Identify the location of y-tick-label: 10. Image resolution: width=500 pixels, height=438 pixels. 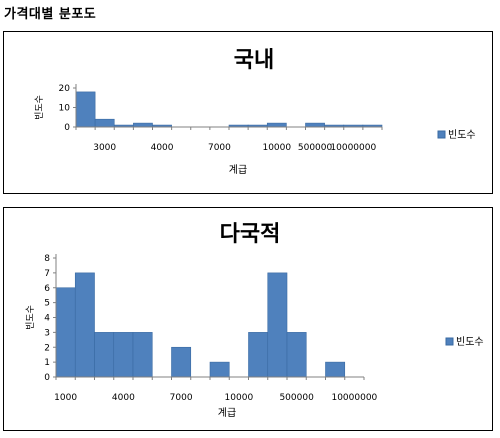
(65, 109).